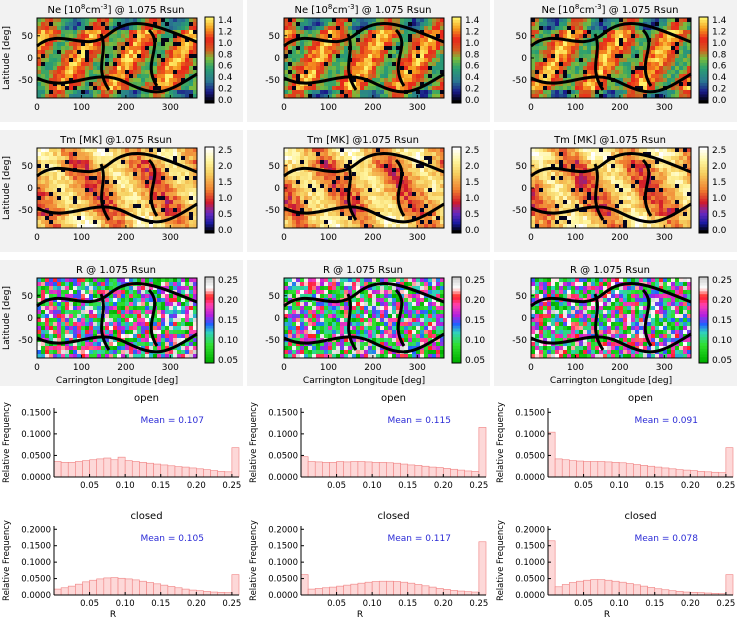 Image resolution: width=737 pixels, height=620 pixels. What do you see at coordinates (328, 108) in the screenshot?
I see `x-tick-label: 100` at bounding box center [328, 108].